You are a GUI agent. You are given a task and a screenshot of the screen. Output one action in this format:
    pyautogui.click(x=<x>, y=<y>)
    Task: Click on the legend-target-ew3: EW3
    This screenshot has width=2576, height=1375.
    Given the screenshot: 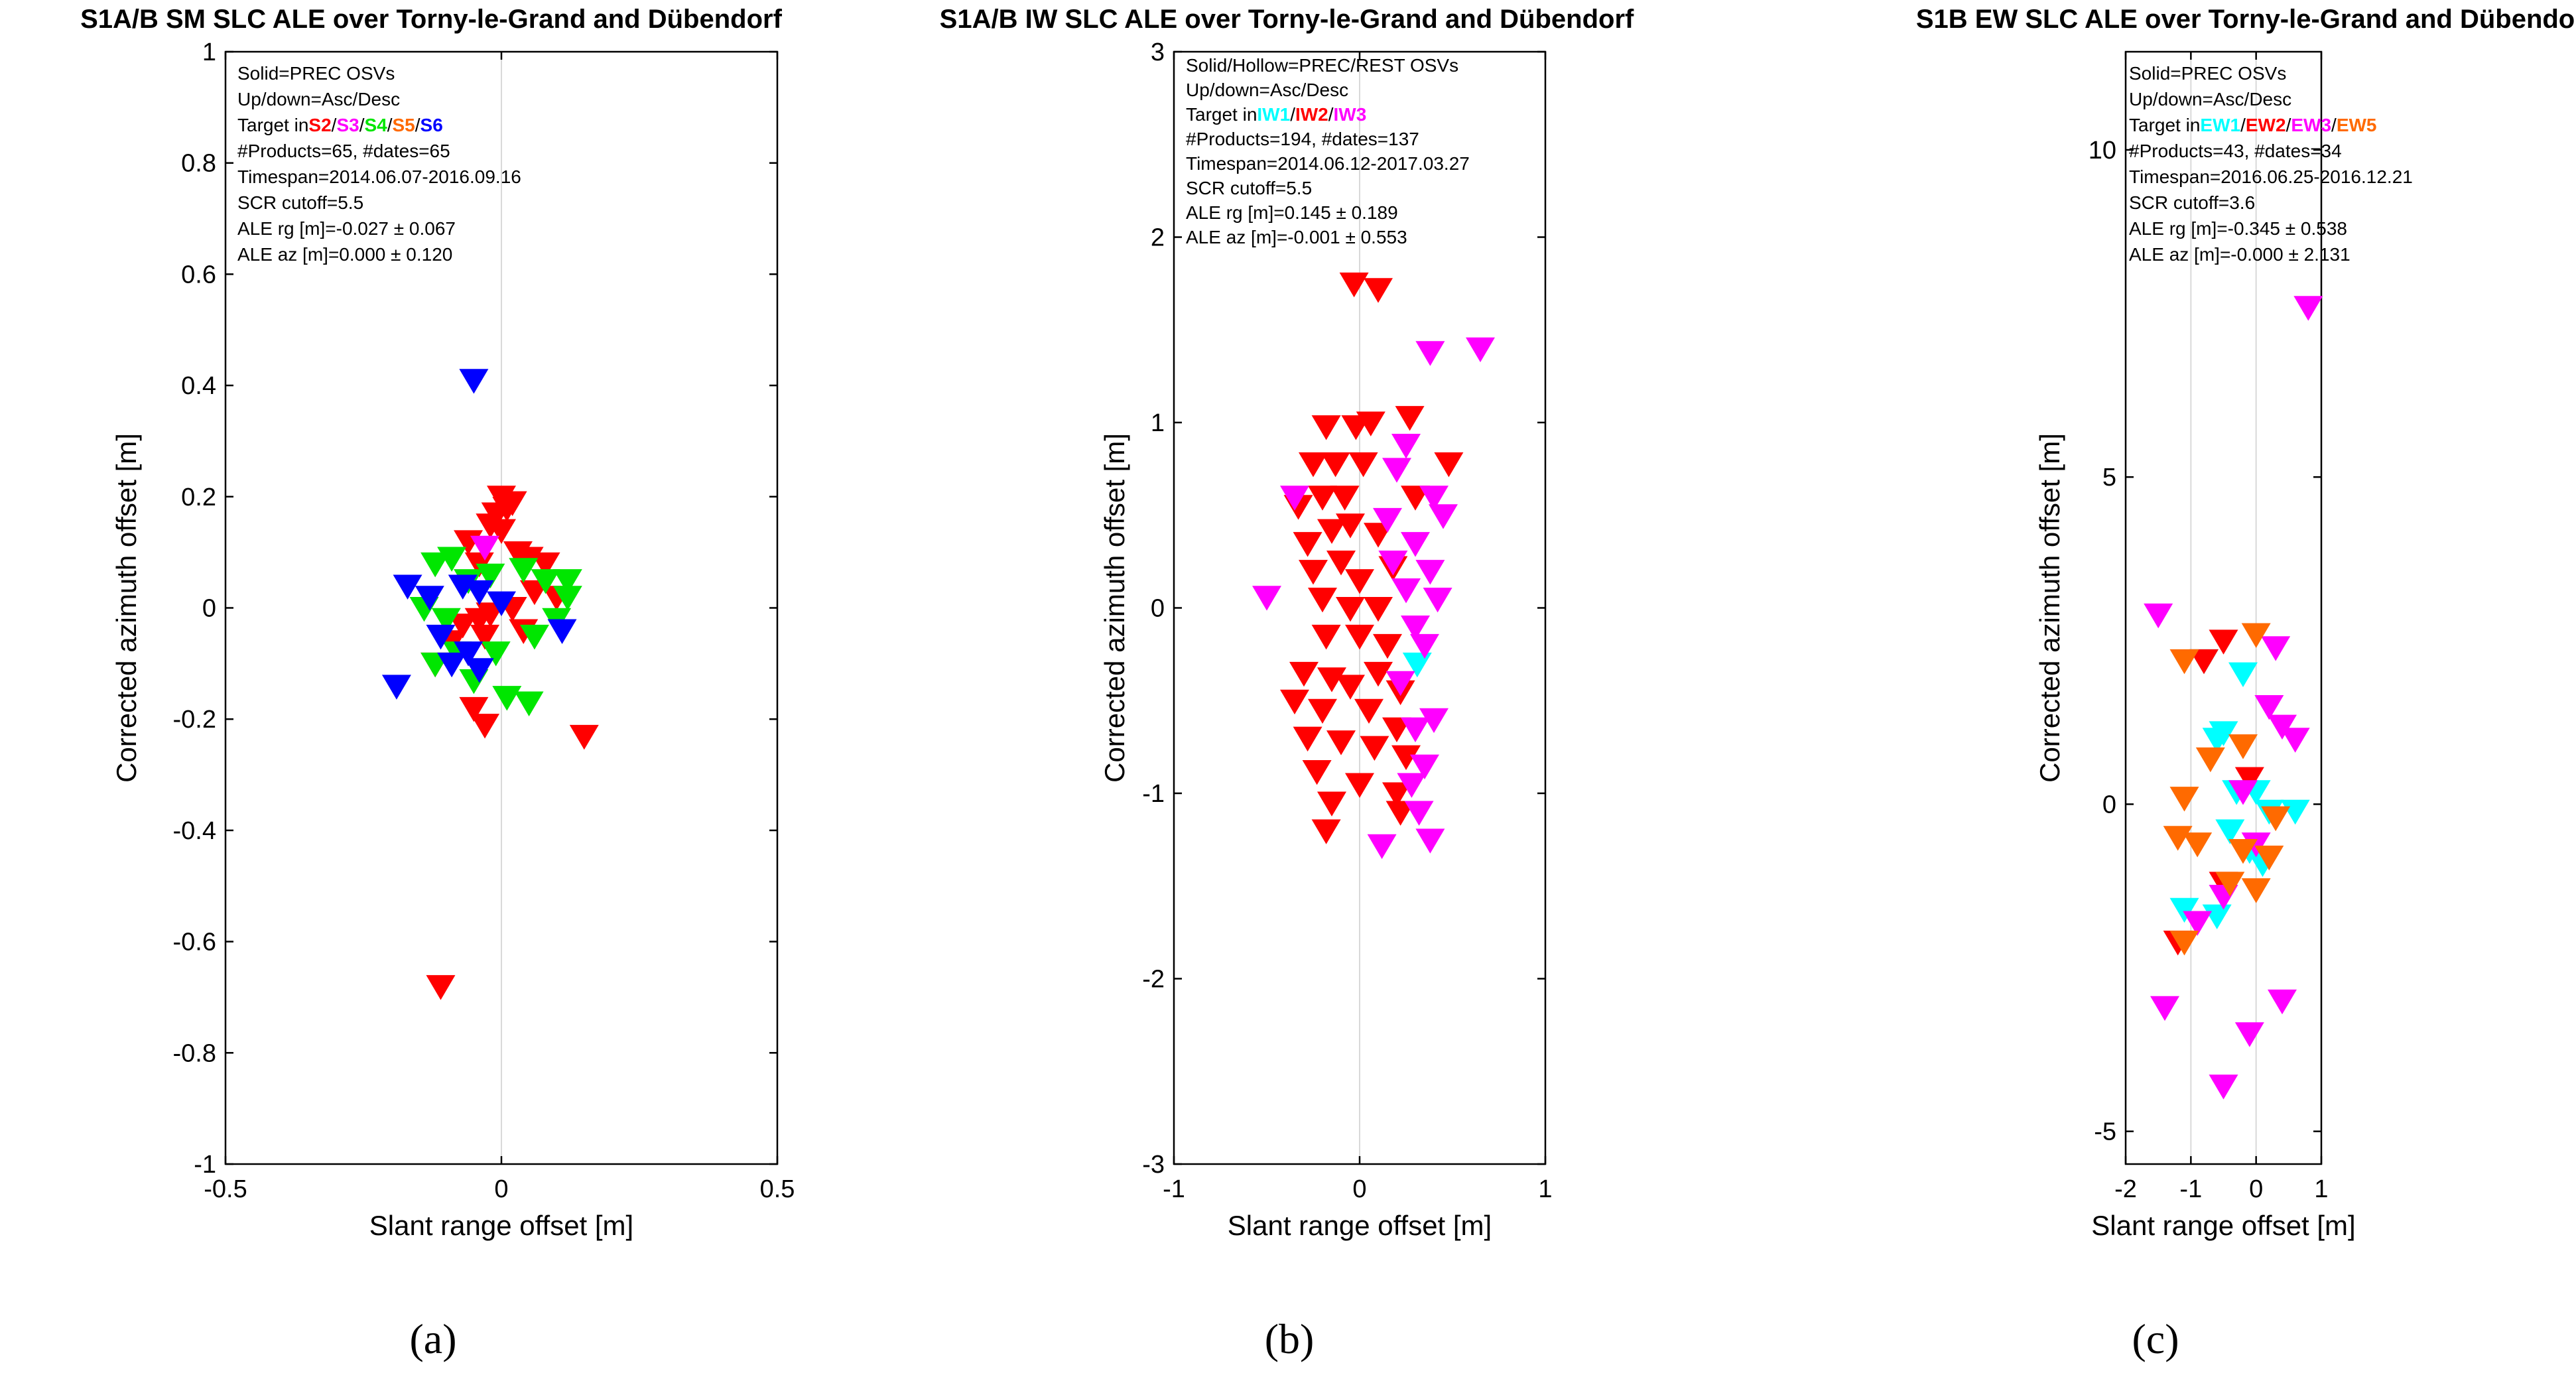 What is the action you would take?
    pyautogui.click(x=2311, y=125)
    